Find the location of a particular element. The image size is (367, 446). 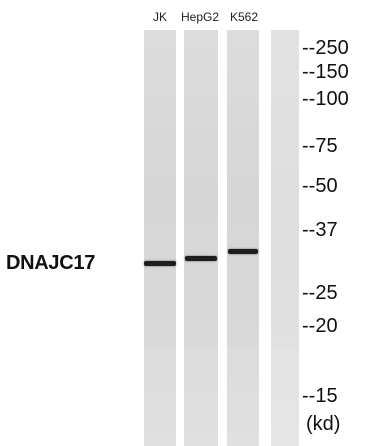

mw-marker-50: --50 is located at coordinates (320, 186).